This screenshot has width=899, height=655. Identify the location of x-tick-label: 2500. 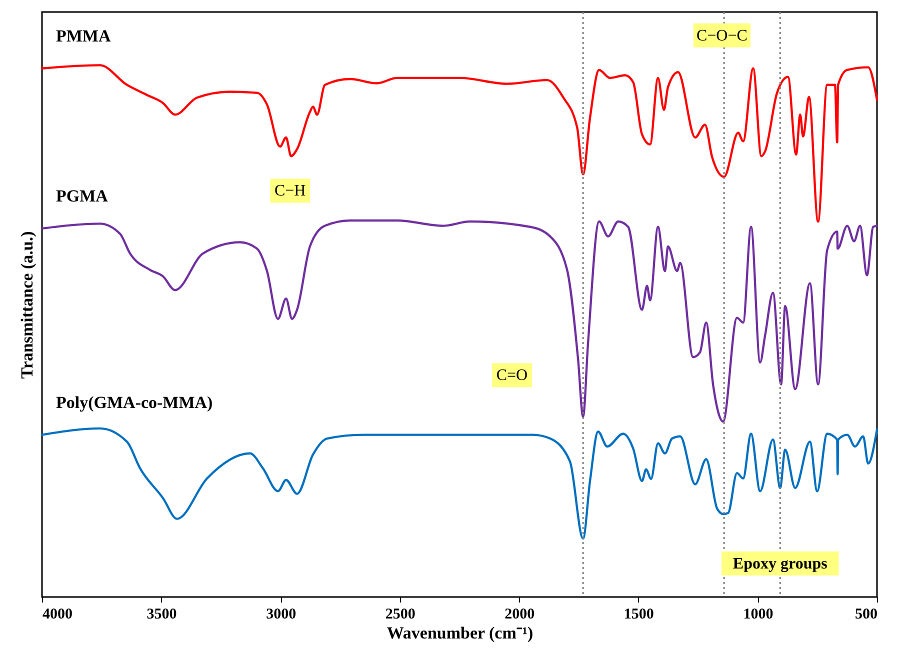
(400, 614).